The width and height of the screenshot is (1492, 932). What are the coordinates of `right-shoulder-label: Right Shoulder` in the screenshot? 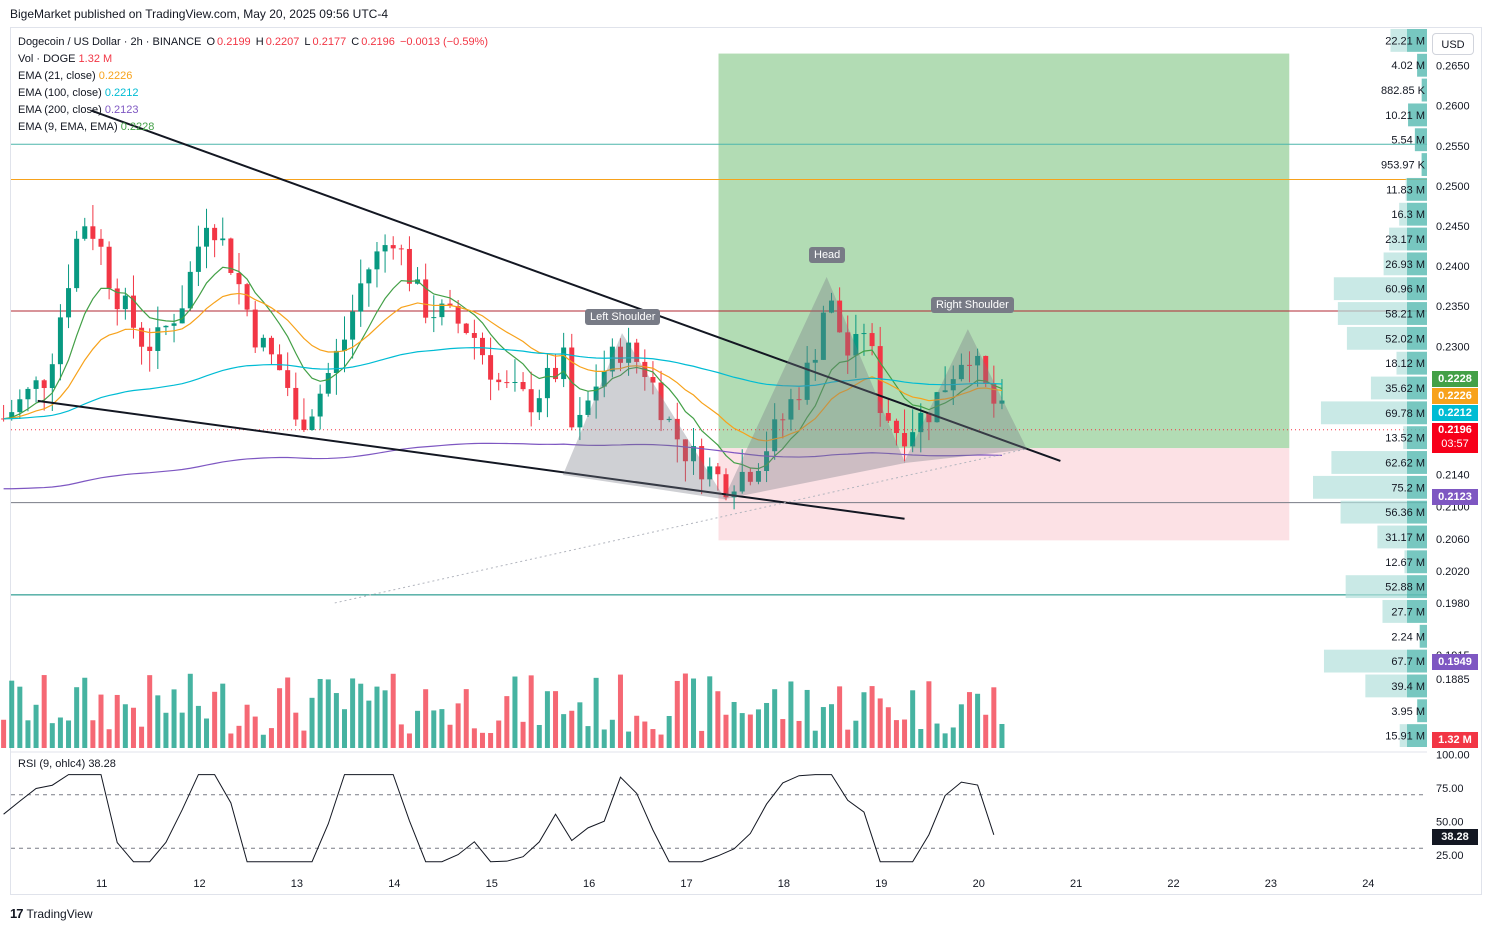 It's located at (972, 305).